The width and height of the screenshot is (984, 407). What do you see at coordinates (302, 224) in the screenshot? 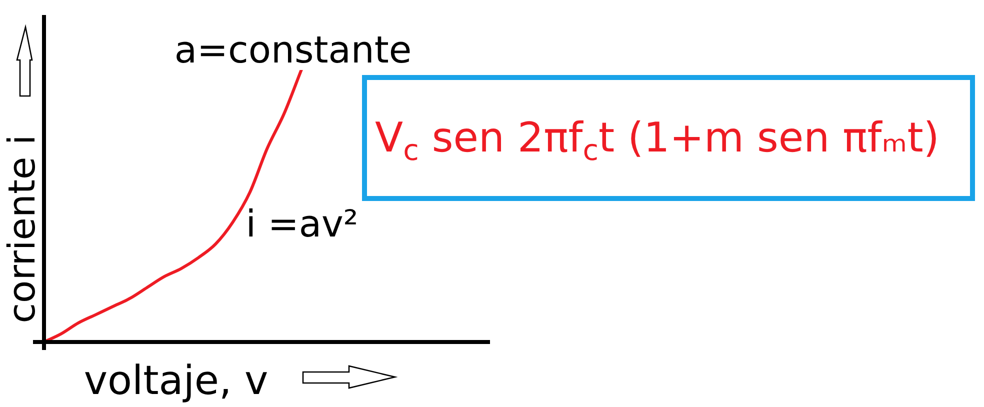
I see `annotation: i =av²` at bounding box center [302, 224].